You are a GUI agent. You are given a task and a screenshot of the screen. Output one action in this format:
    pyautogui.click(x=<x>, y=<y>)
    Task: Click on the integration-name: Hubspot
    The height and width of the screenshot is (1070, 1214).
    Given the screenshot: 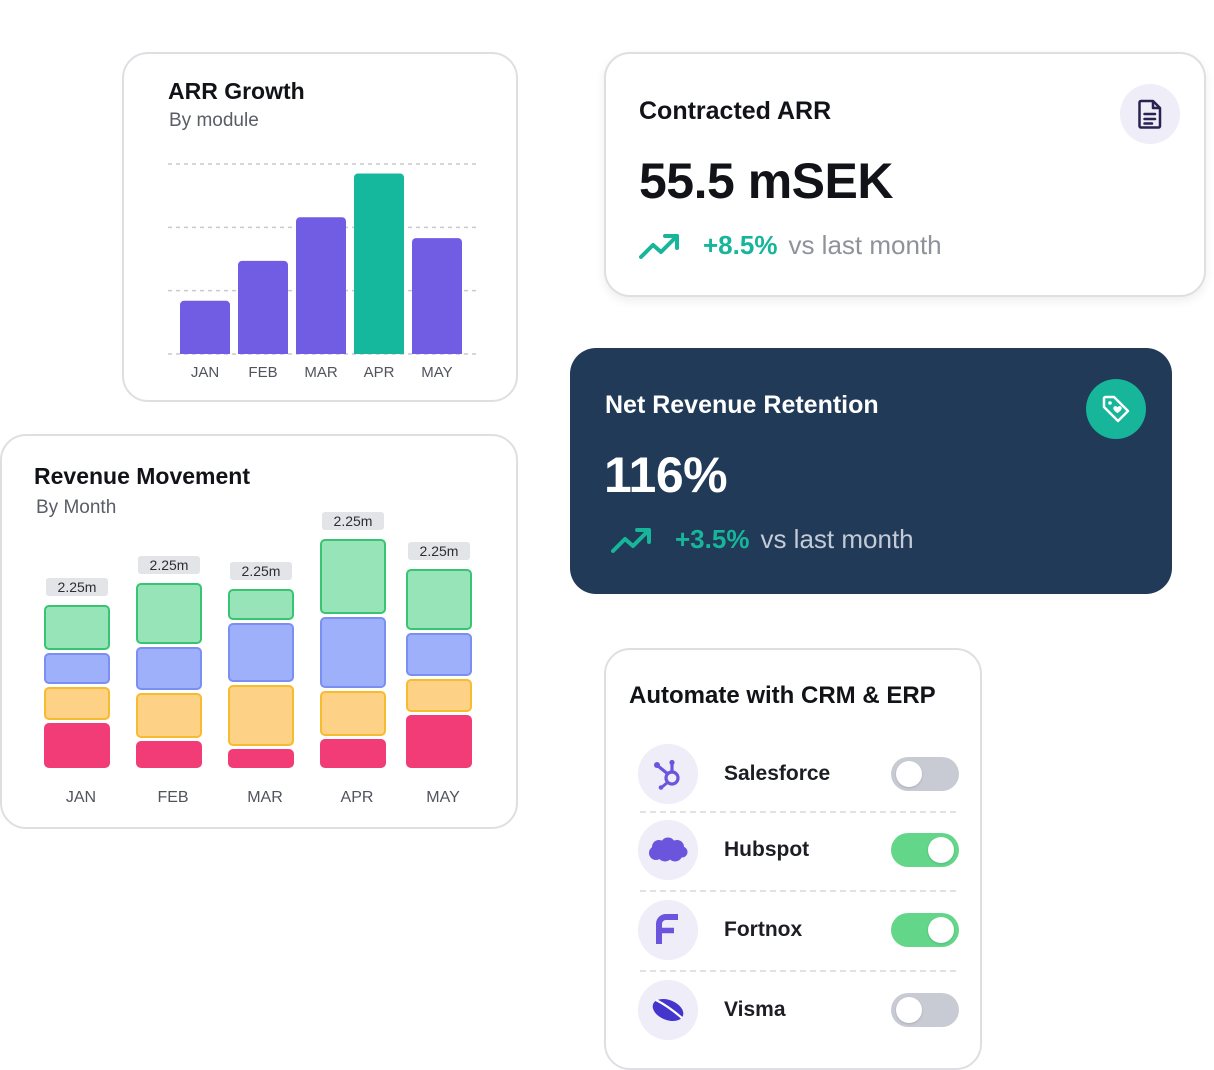 What is the action you would take?
    pyautogui.click(x=767, y=849)
    